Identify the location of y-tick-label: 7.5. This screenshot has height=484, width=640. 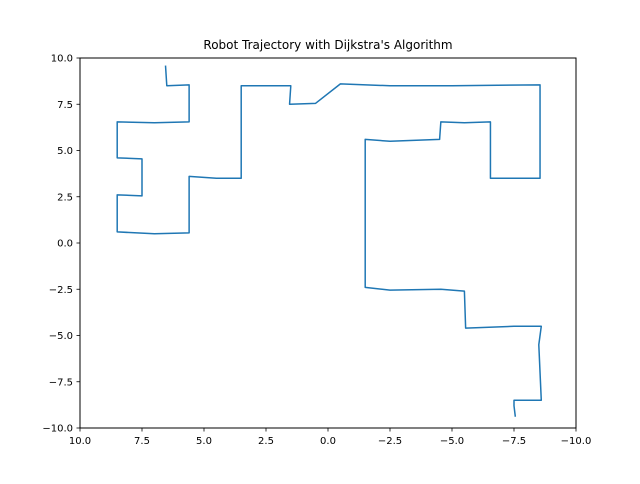
(65, 105).